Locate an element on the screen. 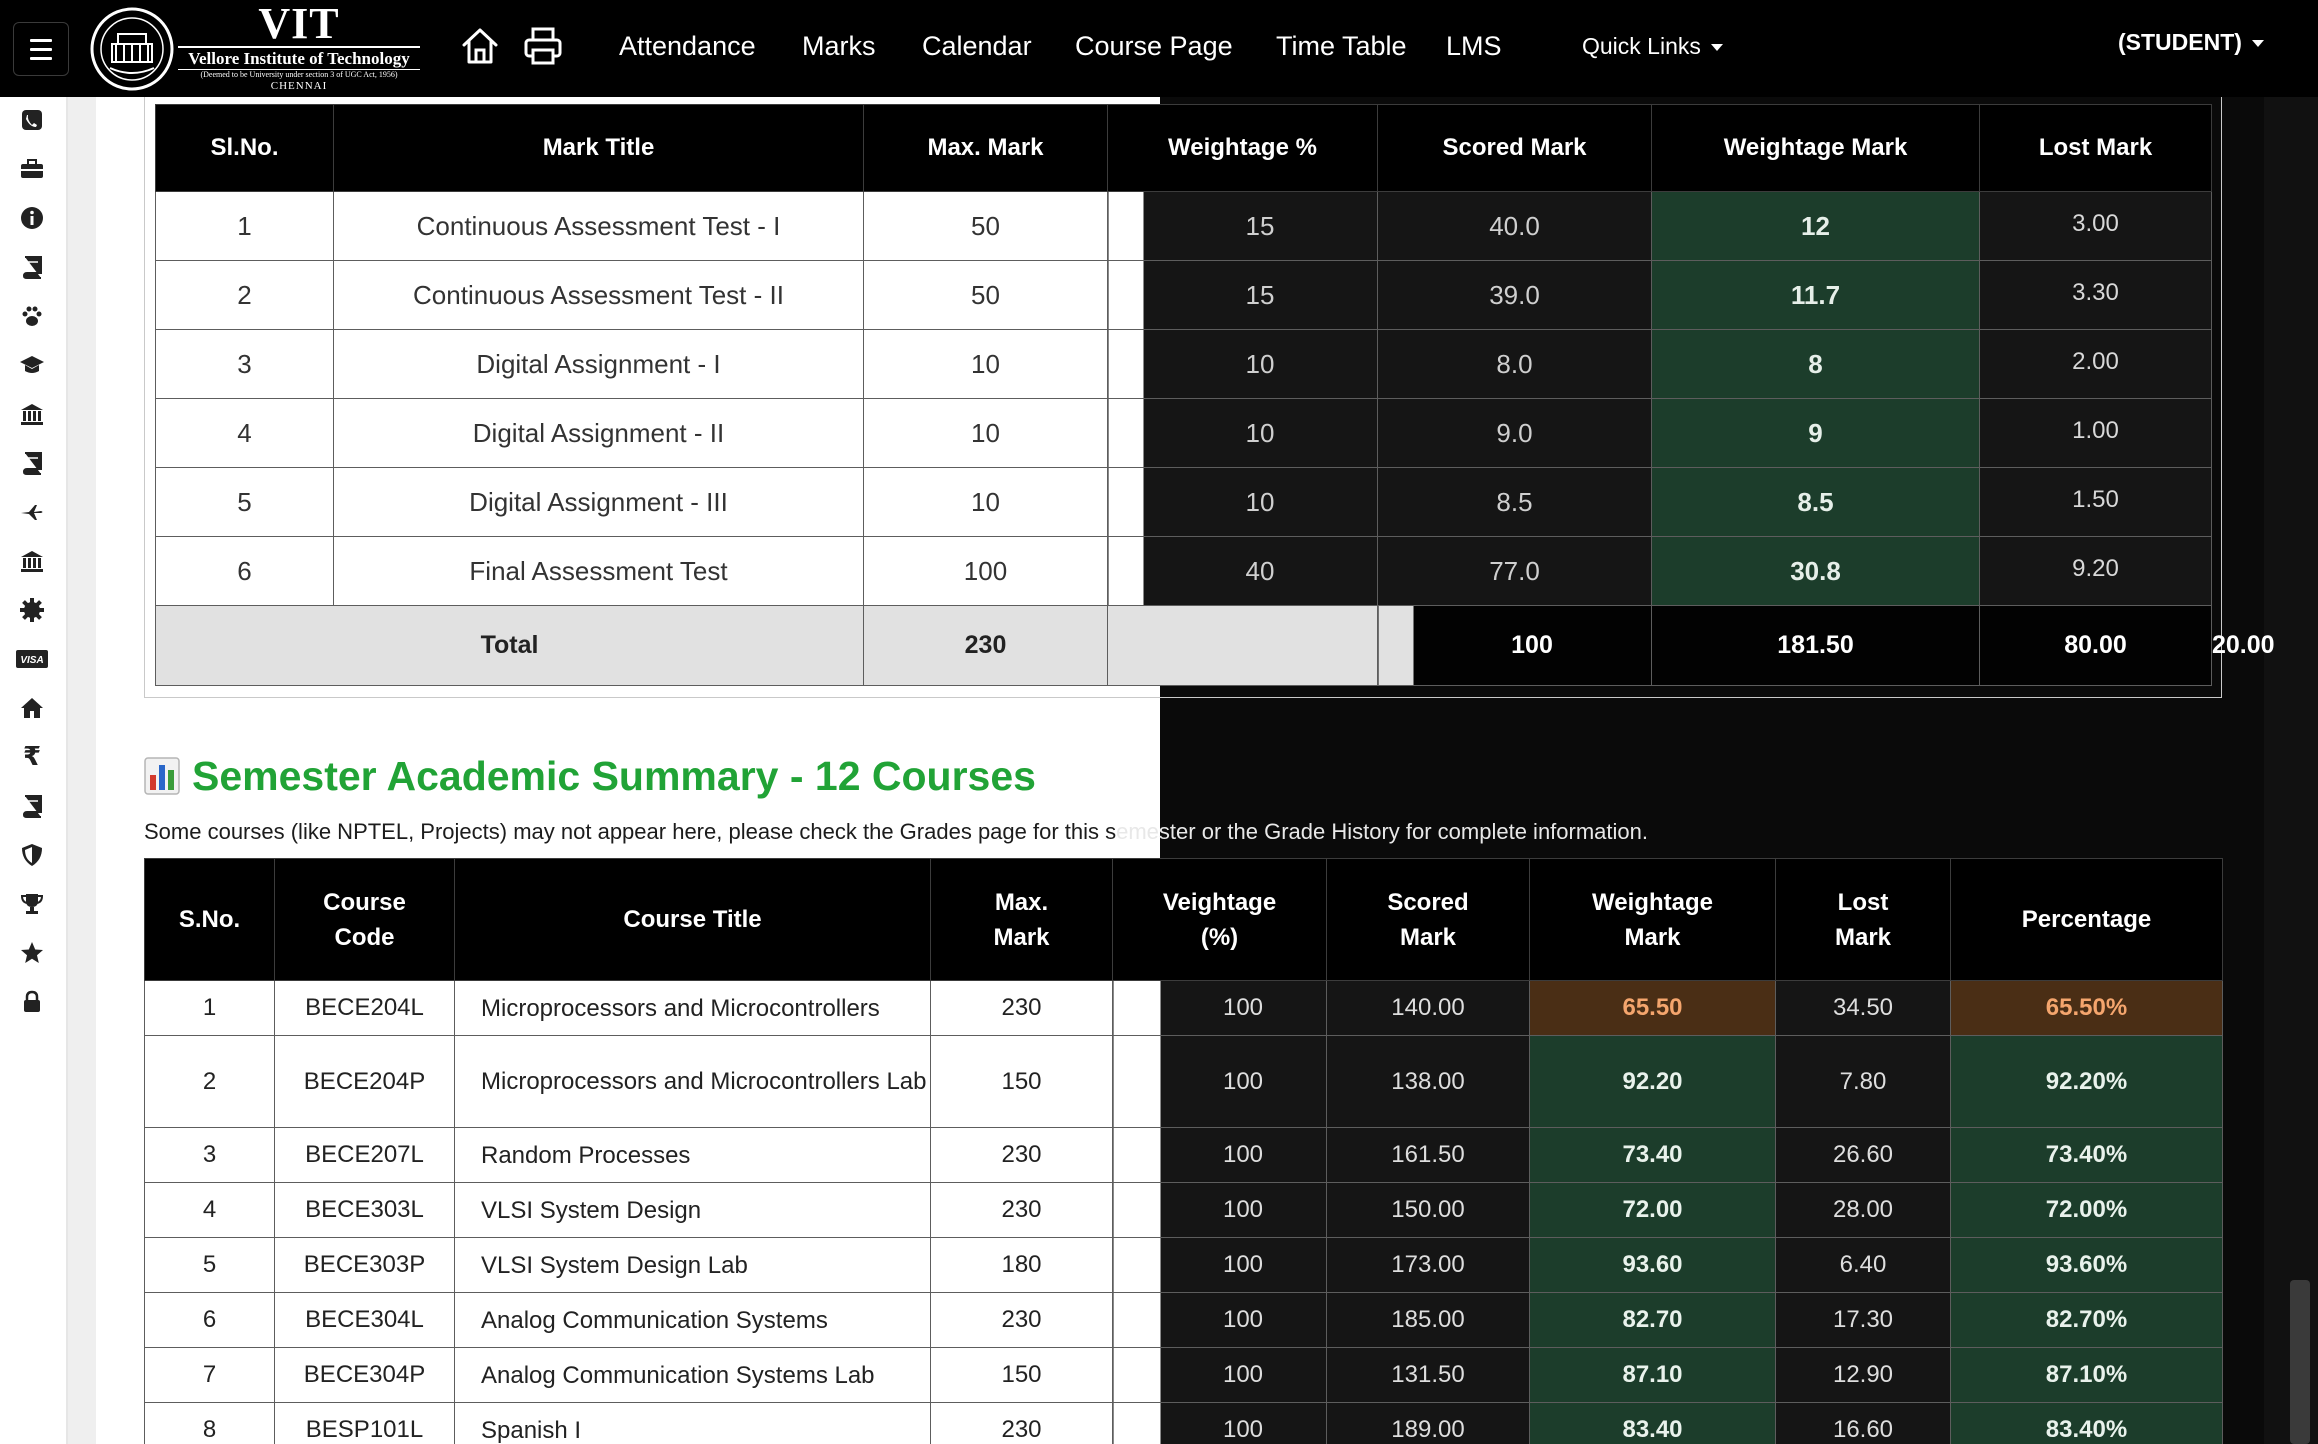 The width and height of the screenshot is (2318, 1444). cell-scored-mark: 161.50 is located at coordinates (1428, 1155).